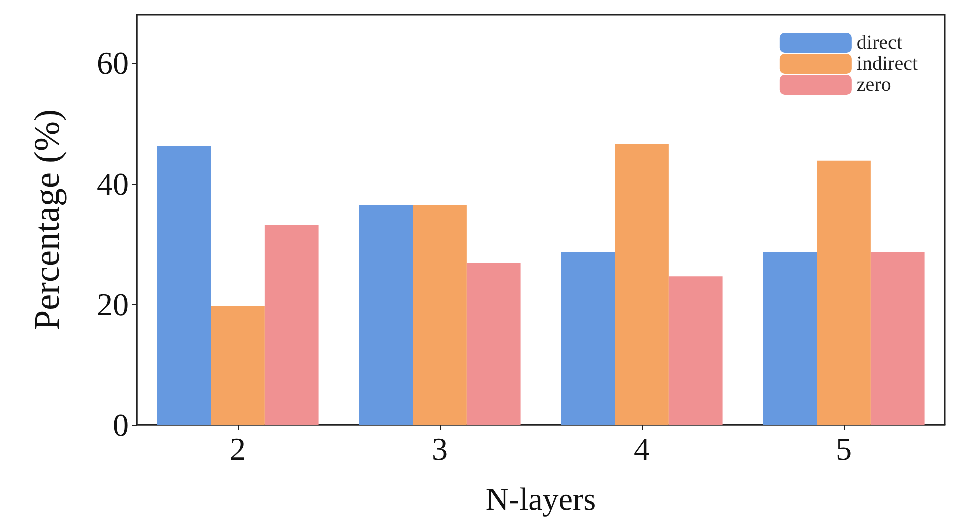 The width and height of the screenshot is (953, 530). Describe the element at coordinates (238, 449) in the screenshot. I see `x-tick-label: 2` at that location.